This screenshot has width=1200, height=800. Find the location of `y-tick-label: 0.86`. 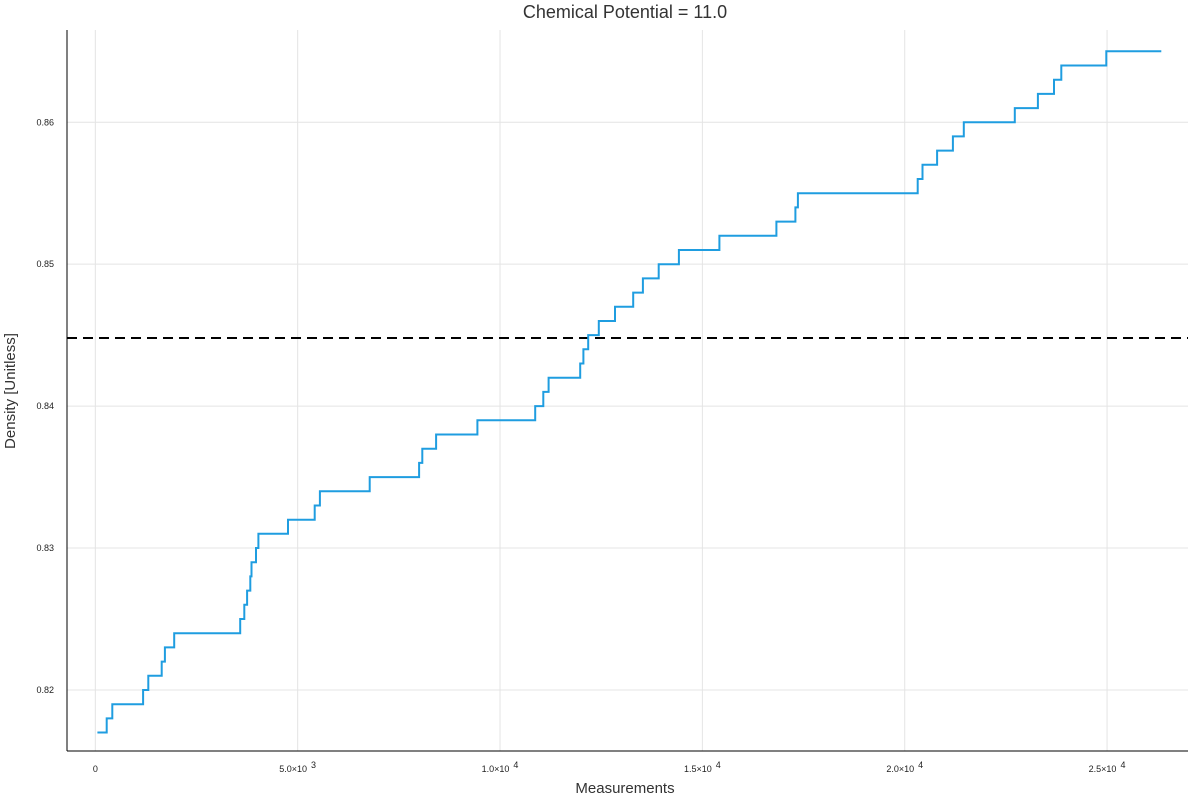

y-tick-label: 0.86 is located at coordinates (45, 122).